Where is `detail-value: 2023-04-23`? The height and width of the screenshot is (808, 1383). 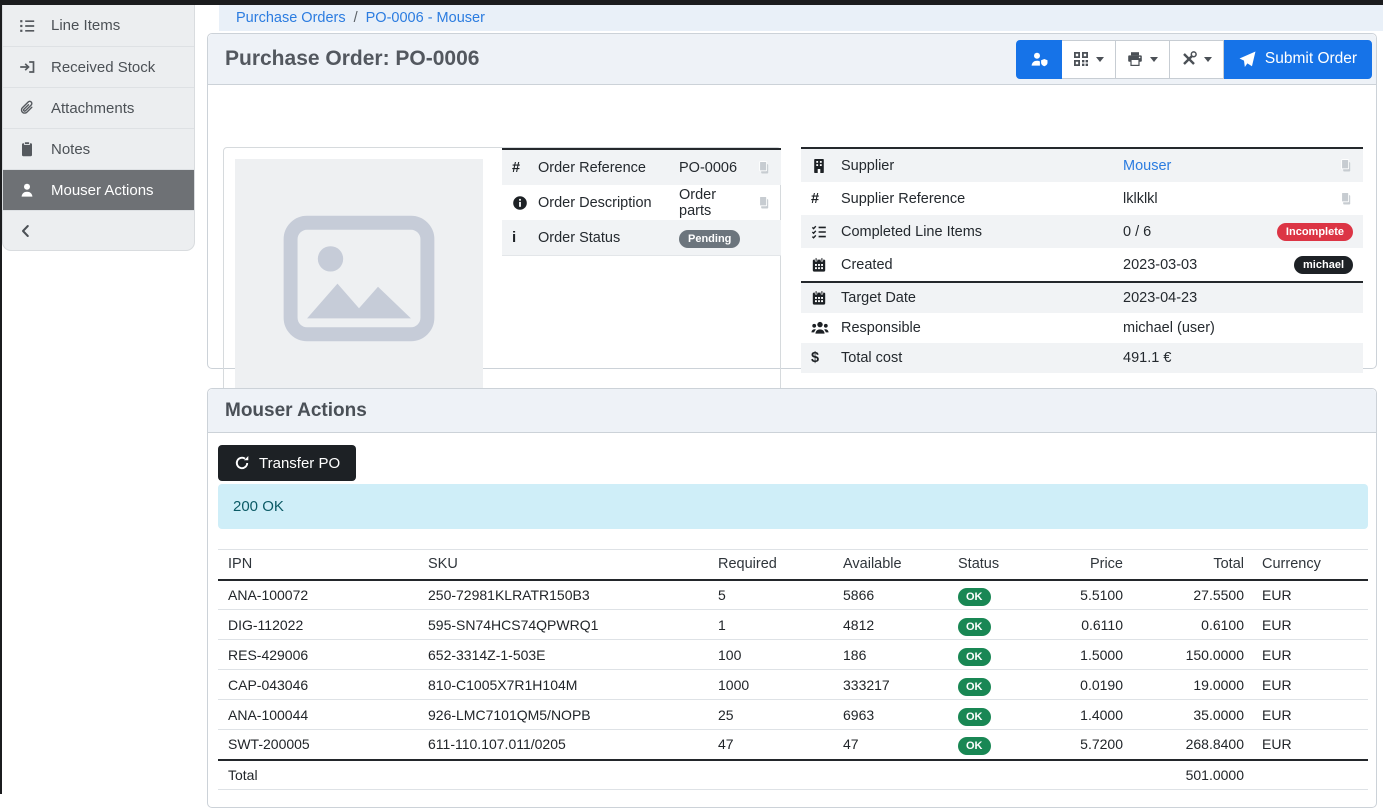
detail-value: 2023-04-23 is located at coordinates (1160, 298).